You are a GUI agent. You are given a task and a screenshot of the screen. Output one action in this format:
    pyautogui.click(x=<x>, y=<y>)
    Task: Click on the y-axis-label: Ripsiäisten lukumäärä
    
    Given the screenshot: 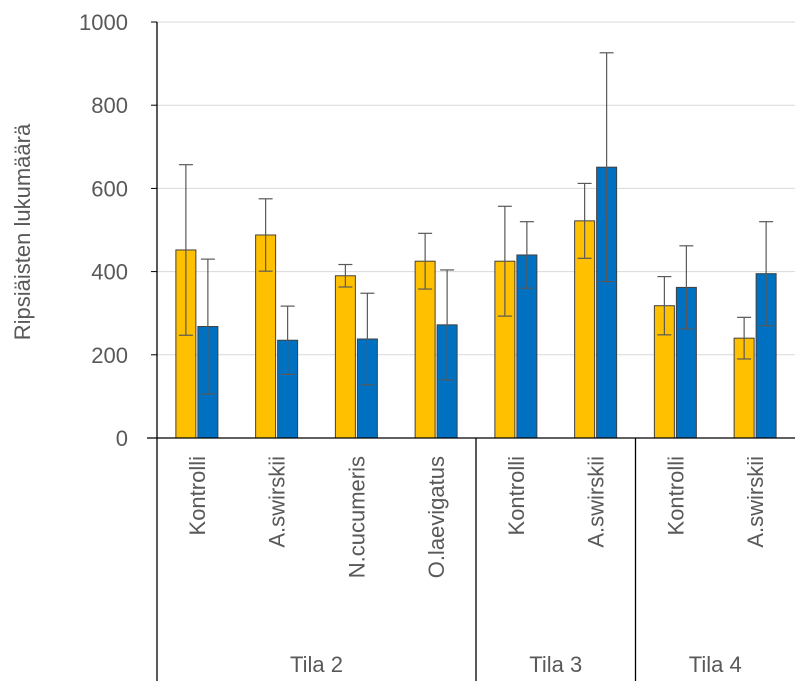 What is the action you would take?
    pyautogui.click(x=22, y=231)
    